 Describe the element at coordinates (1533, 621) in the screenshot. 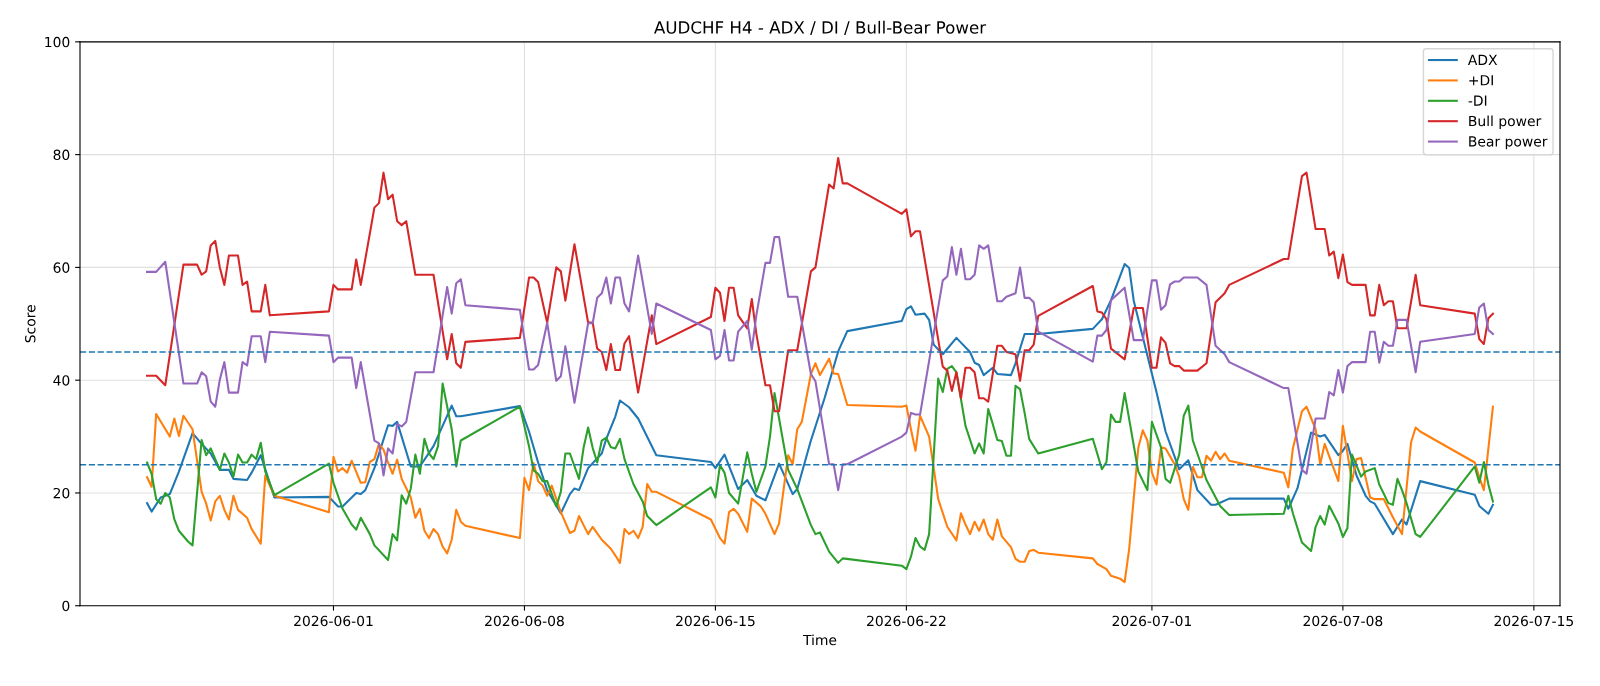

I see `x-tick-label: 2026-07-15` at that location.